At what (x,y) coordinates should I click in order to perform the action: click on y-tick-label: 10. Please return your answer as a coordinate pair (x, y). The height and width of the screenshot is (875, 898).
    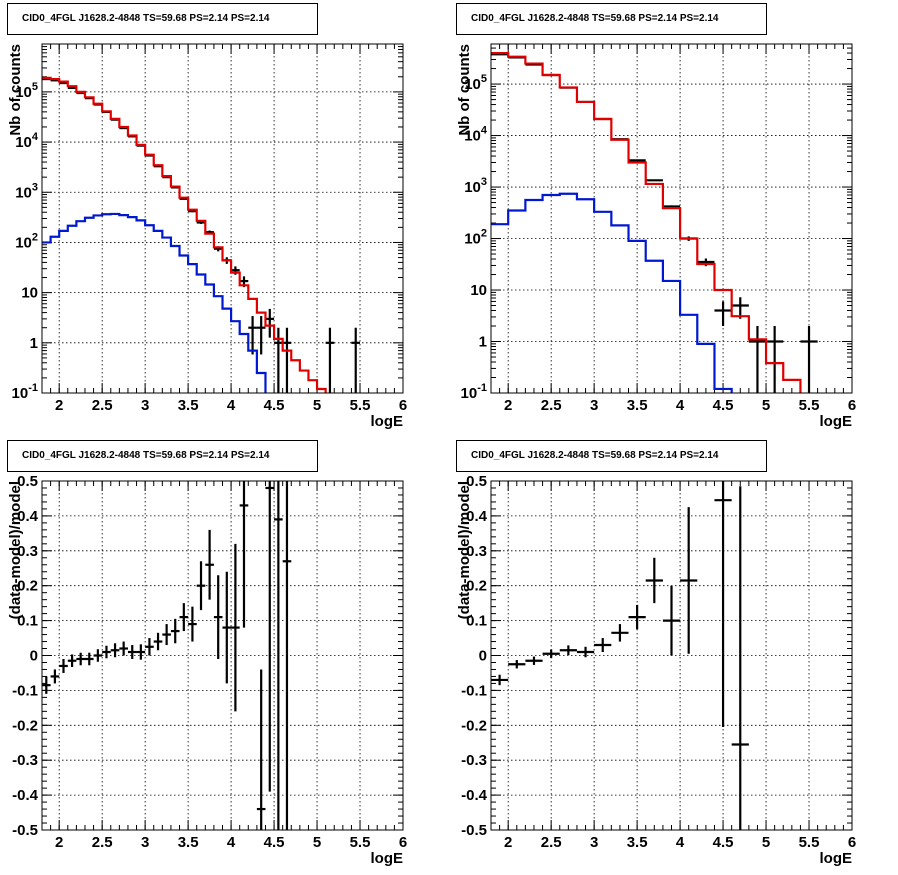
    Looking at the image, I should click on (29, 293).